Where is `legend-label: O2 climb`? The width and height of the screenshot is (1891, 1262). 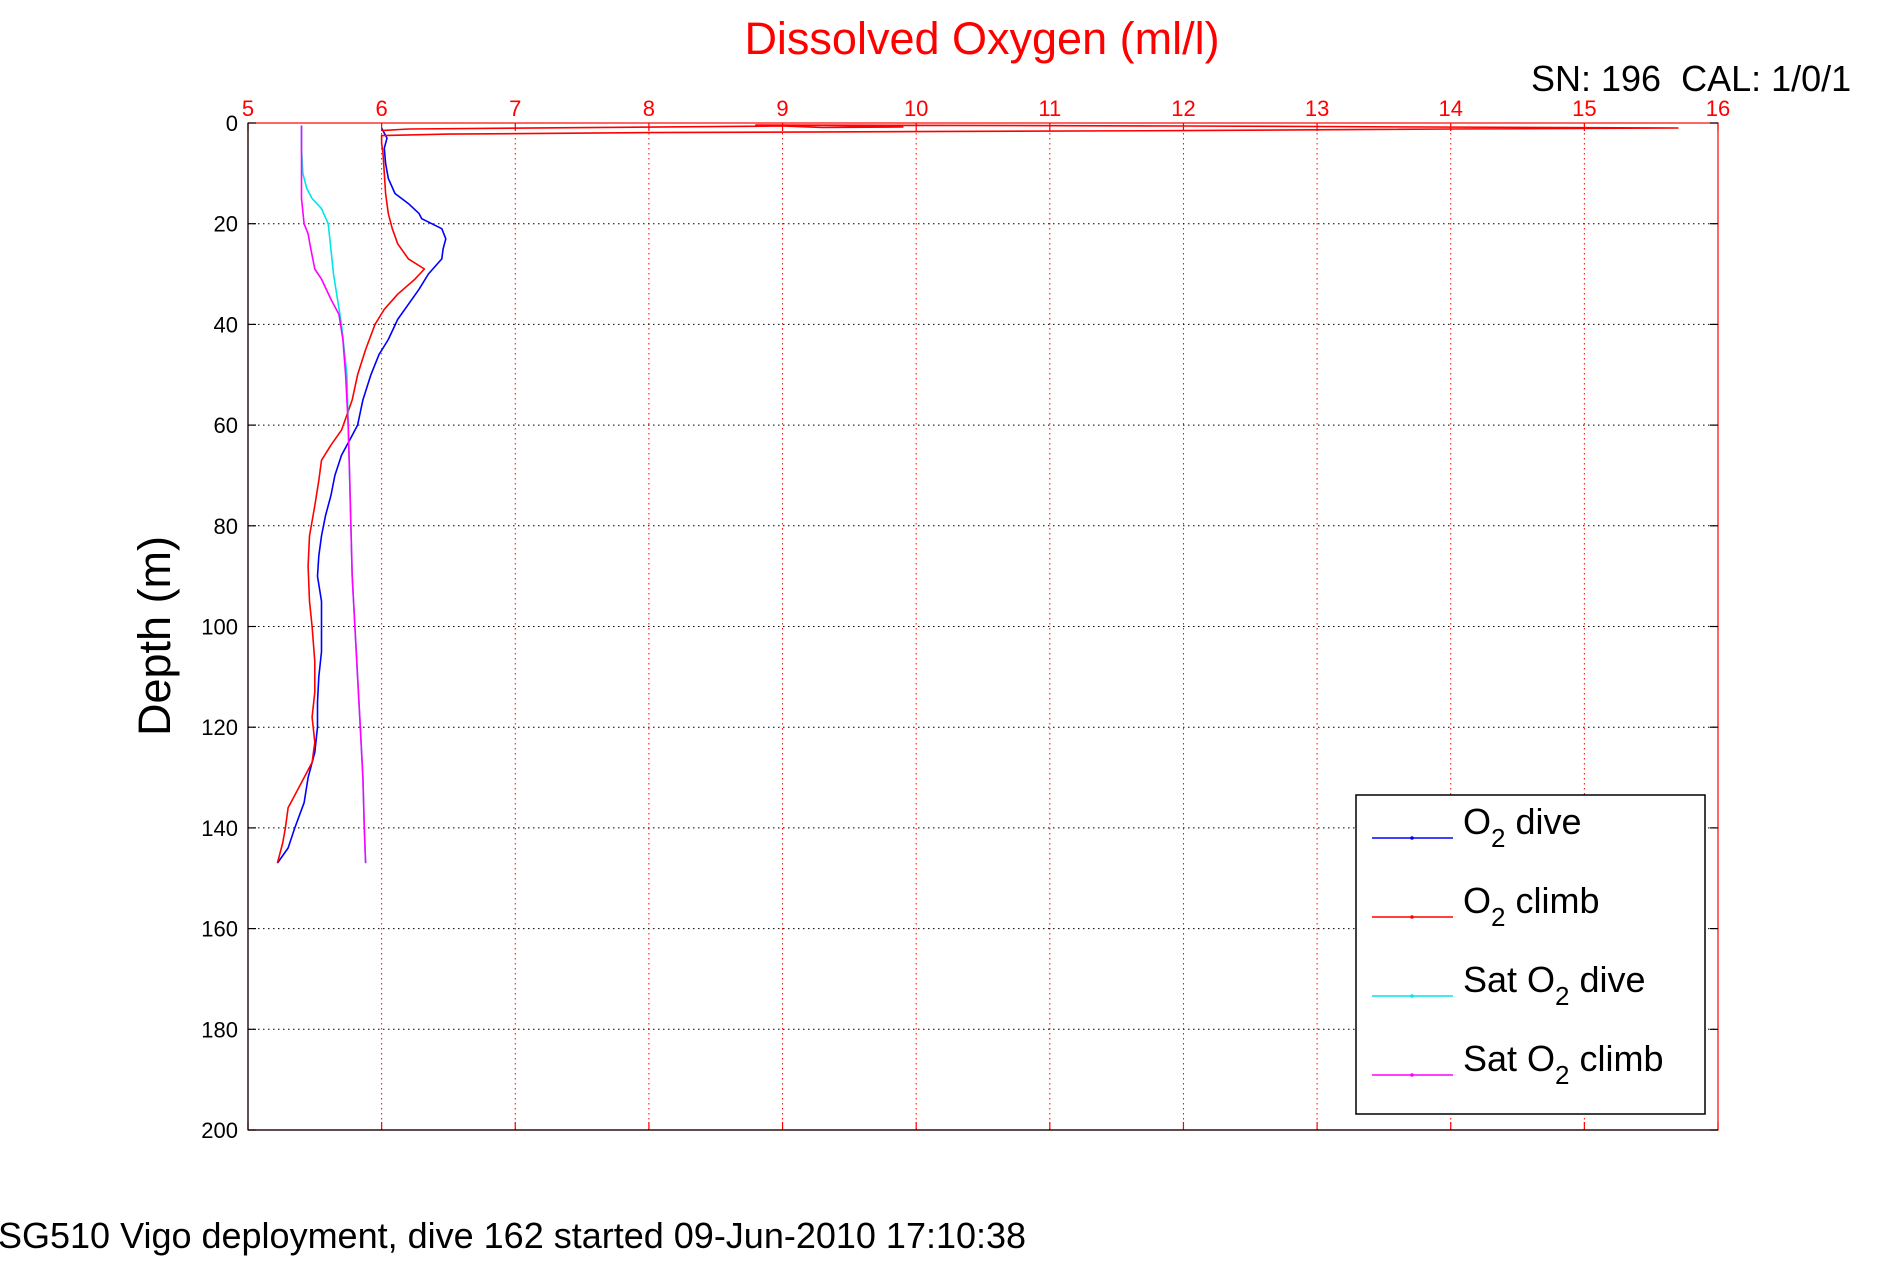
legend-label: O2 climb is located at coordinates (1531, 906).